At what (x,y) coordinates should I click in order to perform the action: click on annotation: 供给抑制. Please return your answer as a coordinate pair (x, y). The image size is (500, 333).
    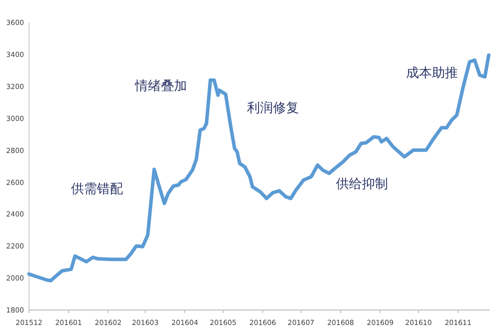
    Looking at the image, I should click on (362, 184).